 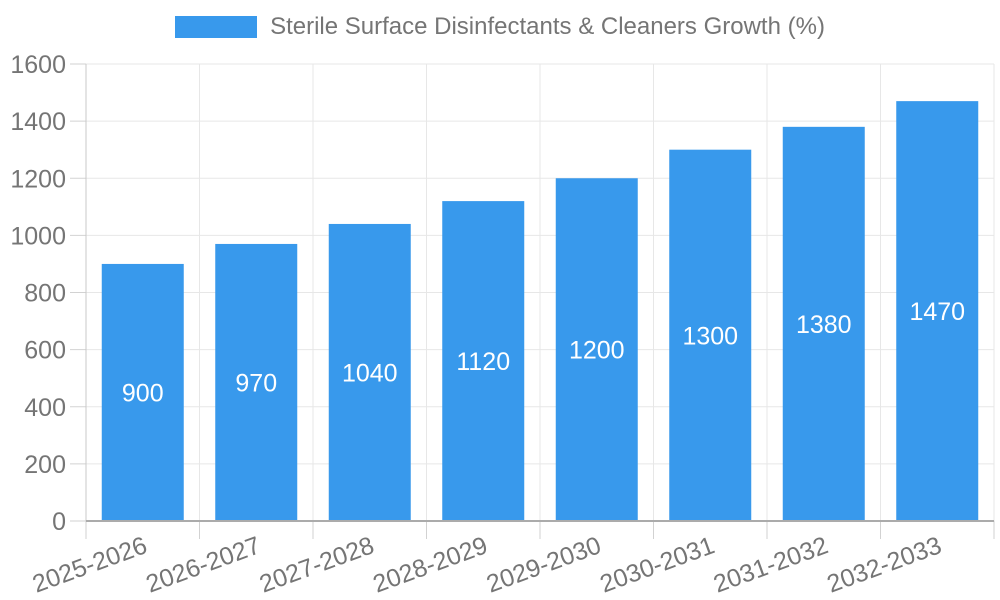 I want to click on x-axis-tick-label: 2026-2027, so click(x=203, y=564).